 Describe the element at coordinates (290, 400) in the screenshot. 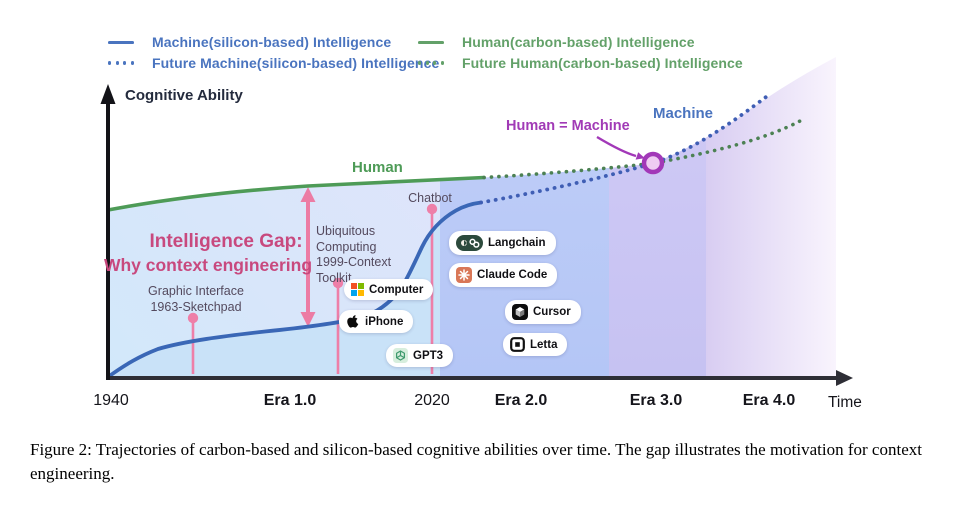

I see `tick-era1: Era 1.0` at that location.